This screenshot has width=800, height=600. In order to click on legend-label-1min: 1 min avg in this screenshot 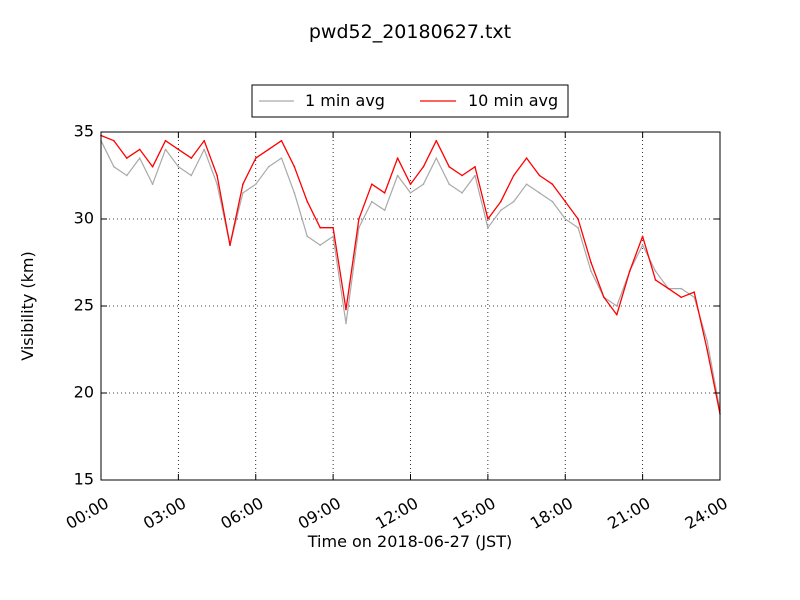, I will do `click(345, 100)`.